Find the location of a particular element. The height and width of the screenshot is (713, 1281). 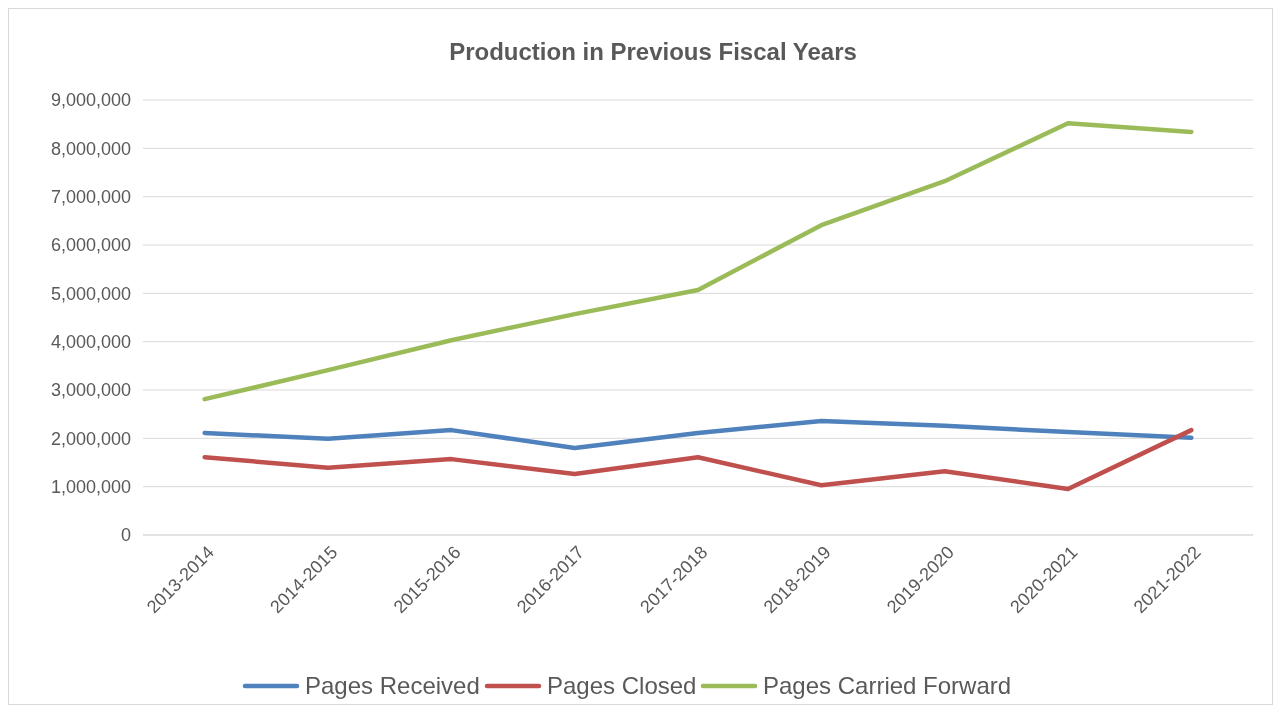

y-tick-label: 7,000,000 is located at coordinates (90, 196).